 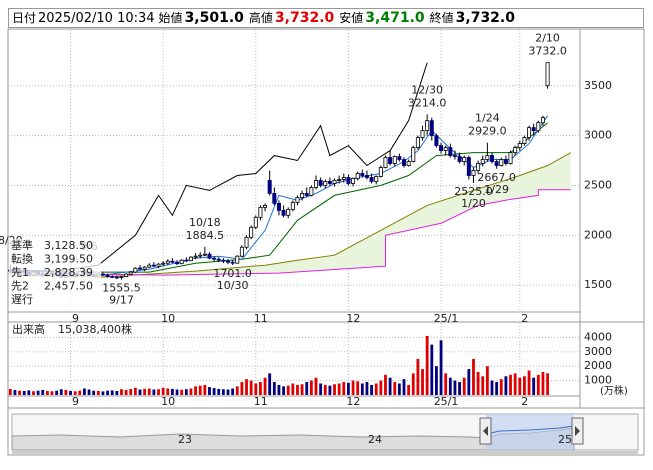 What do you see at coordinates (24, 18) in the screenshot?
I see `field-label: 日付` at bounding box center [24, 18].